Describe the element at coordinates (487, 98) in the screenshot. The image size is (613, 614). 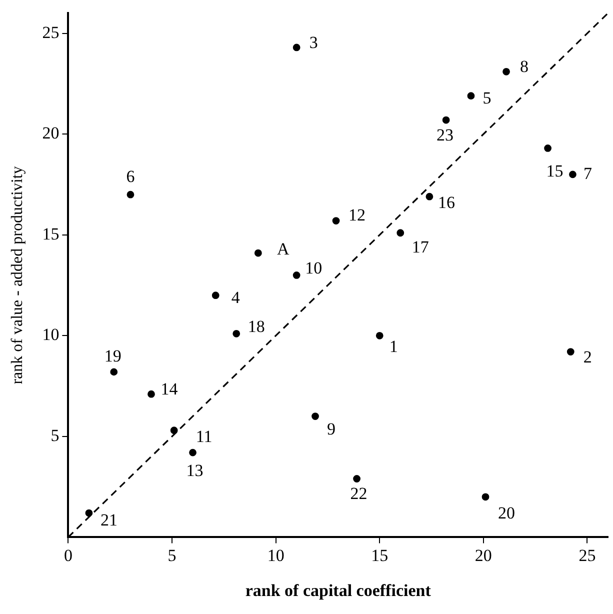
I see `annotation: 5` at that location.